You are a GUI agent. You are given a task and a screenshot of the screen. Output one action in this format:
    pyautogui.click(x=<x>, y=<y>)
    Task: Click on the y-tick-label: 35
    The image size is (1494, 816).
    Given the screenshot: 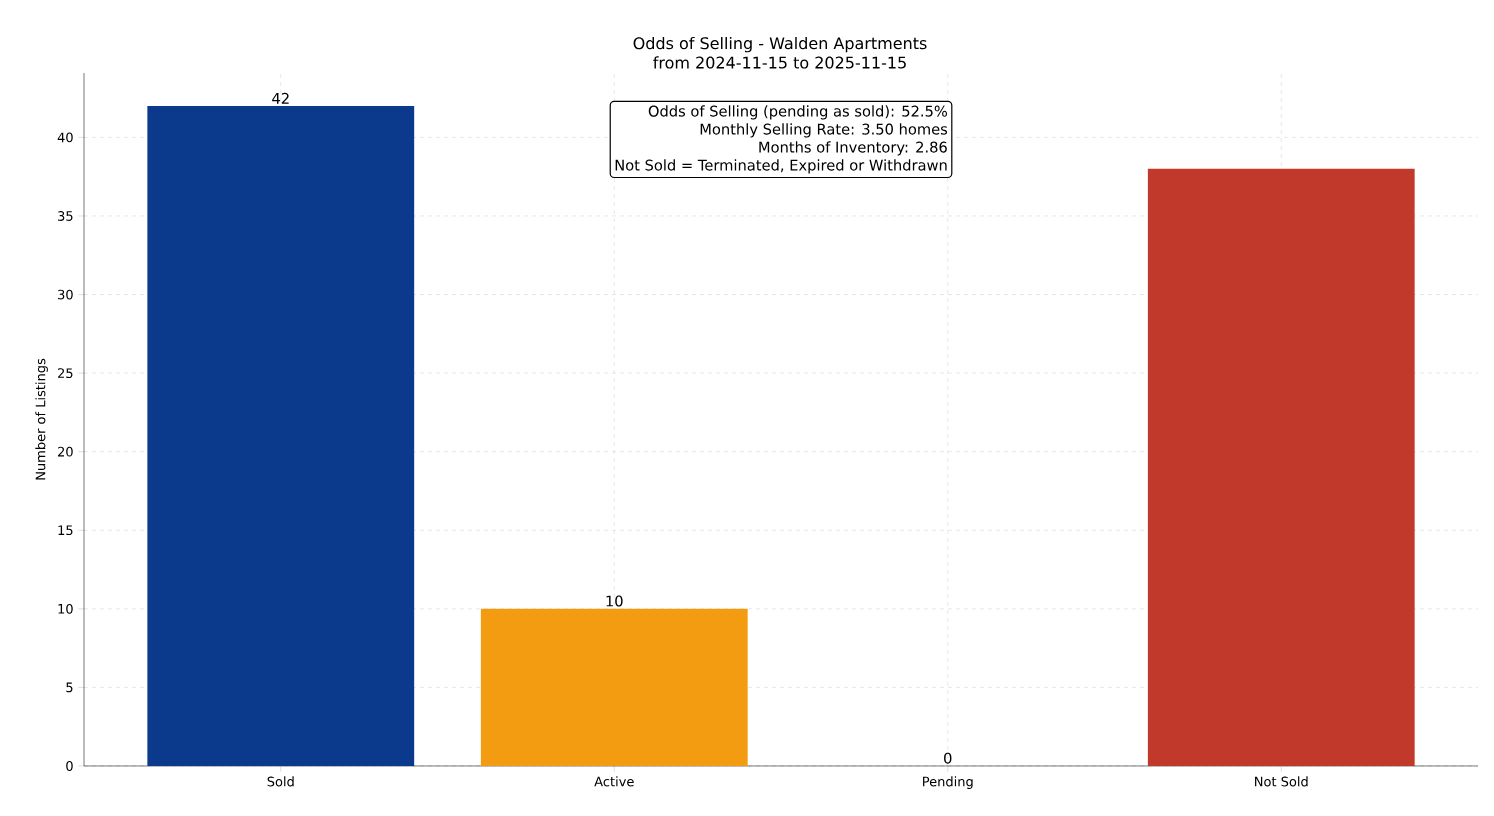 What is the action you would take?
    pyautogui.click(x=65, y=216)
    